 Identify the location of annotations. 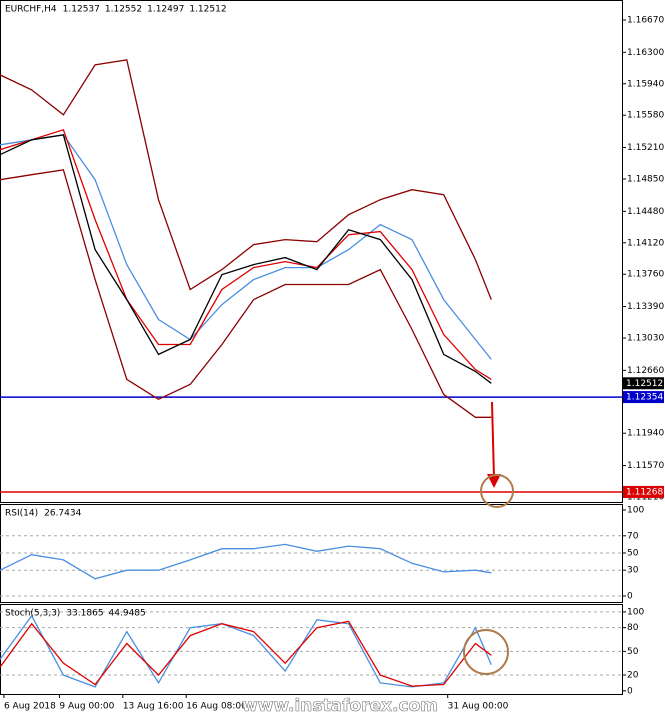
(488, 538).